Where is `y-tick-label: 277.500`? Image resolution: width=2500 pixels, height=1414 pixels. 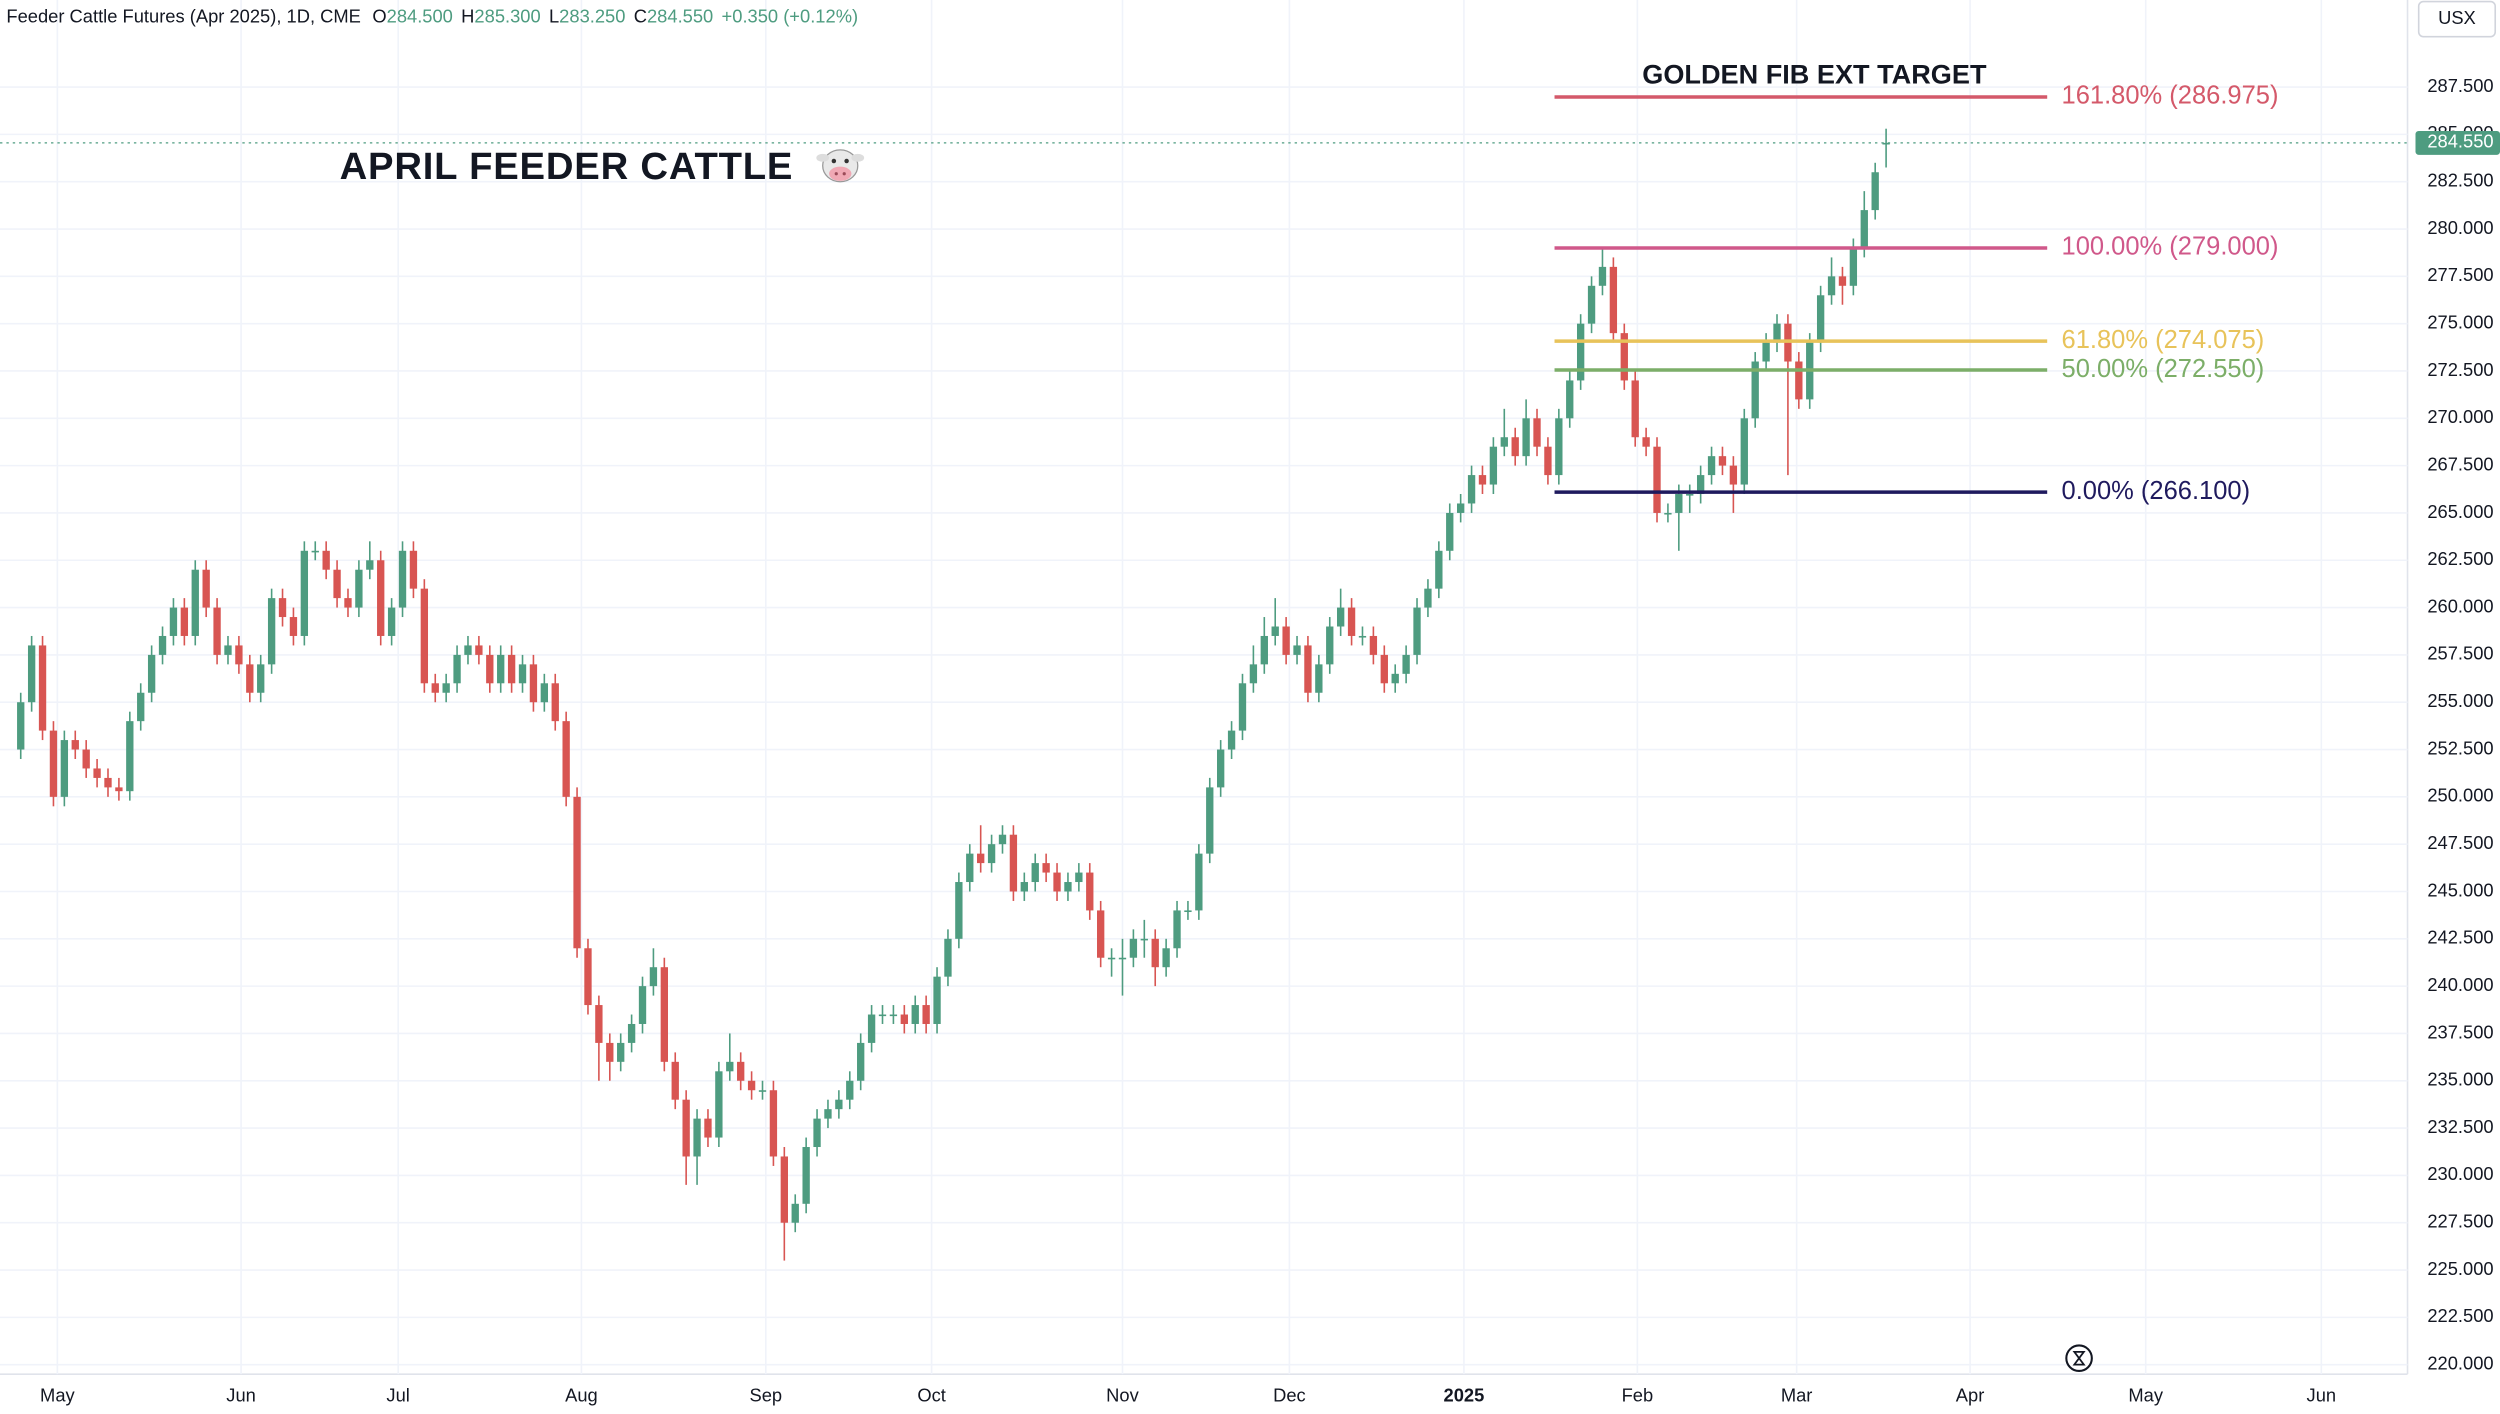 y-tick-label: 277.500 is located at coordinates (2460, 274).